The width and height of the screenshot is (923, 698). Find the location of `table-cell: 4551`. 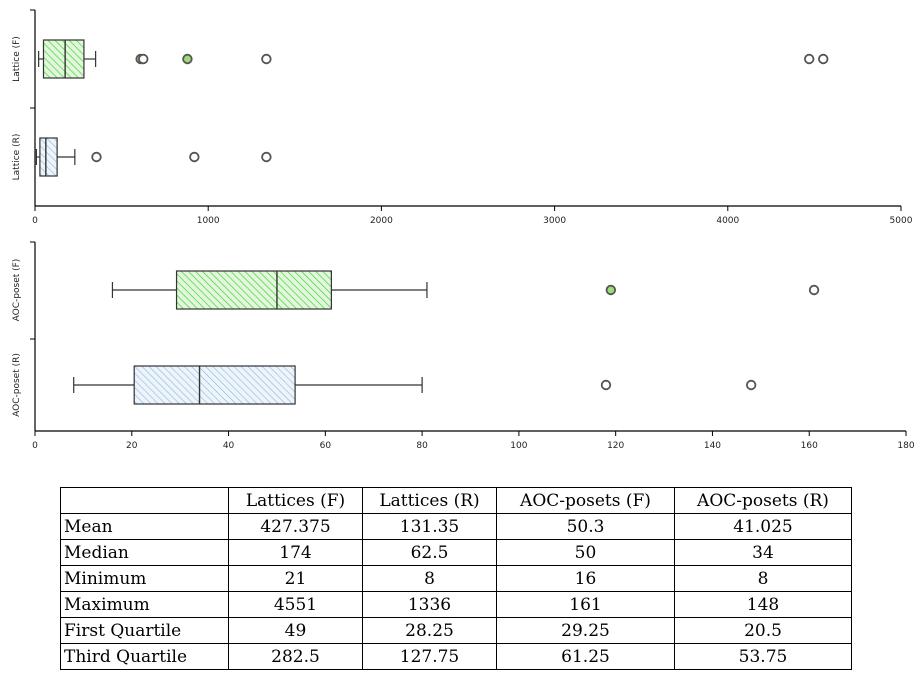

table-cell: 4551 is located at coordinates (295, 604).